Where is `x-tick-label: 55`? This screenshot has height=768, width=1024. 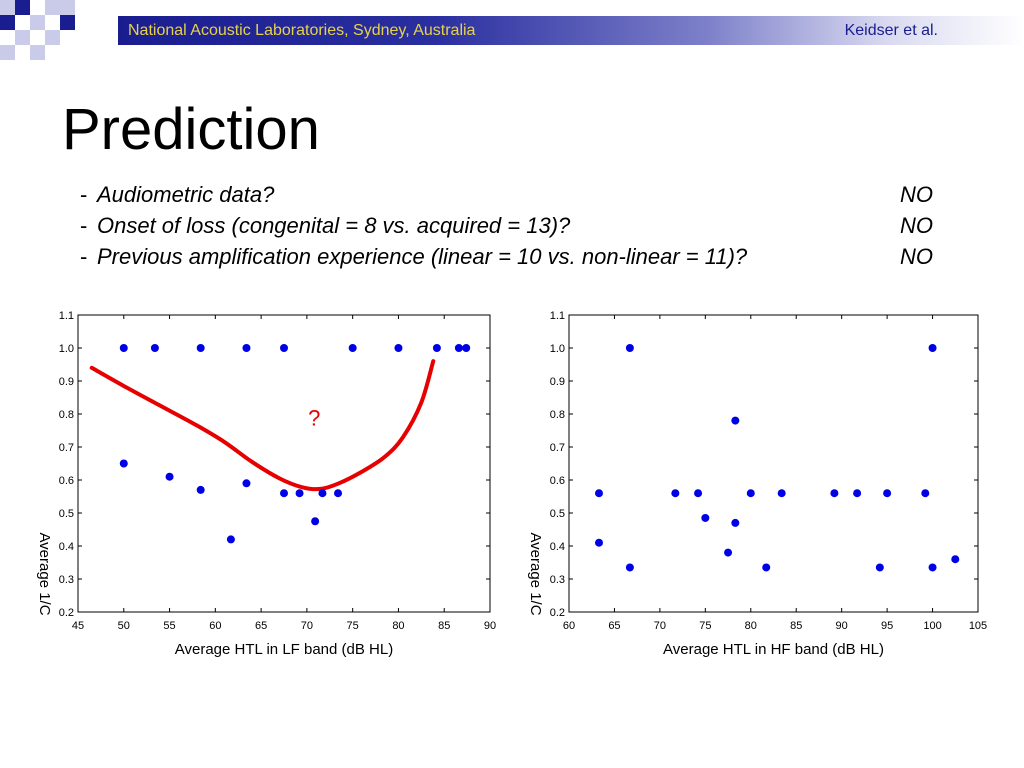
x-tick-label: 55 is located at coordinates (169, 626).